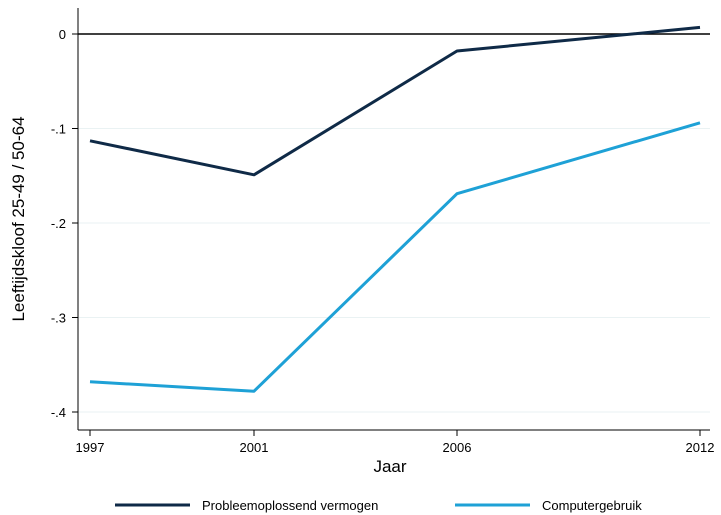 Image resolution: width=721 pixels, height=515 pixels. What do you see at coordinates (58, 318) in the screenshot?
I see `y-tick-label: -.3` at bounding box center [58, 318].